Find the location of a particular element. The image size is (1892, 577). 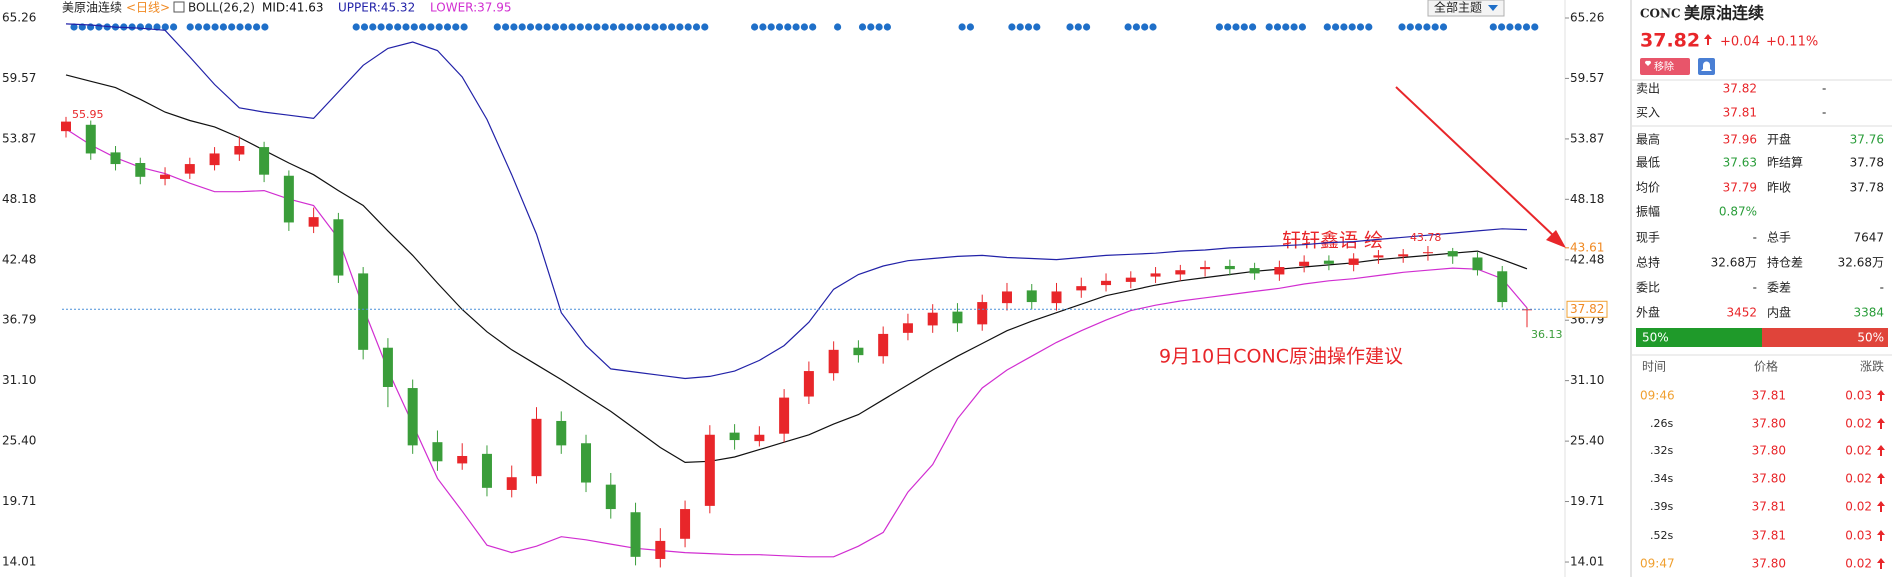

y-tick-label-right: 53.87 is located at coordinates (1587, 138).